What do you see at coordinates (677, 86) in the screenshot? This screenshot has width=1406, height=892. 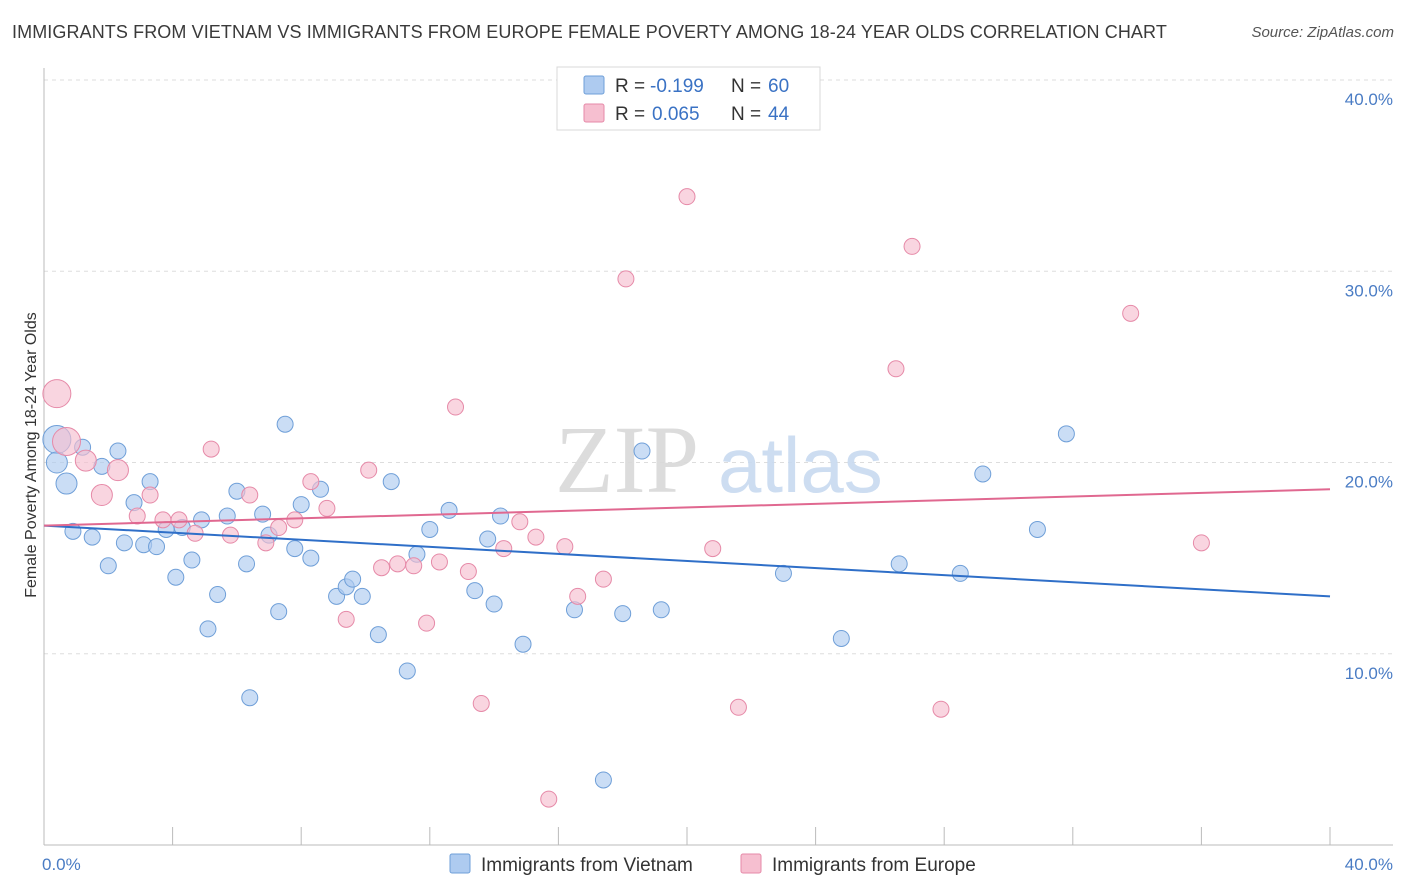 I see `legend-r-value-vietnam: -0.199` at bounding box center [677, 86].